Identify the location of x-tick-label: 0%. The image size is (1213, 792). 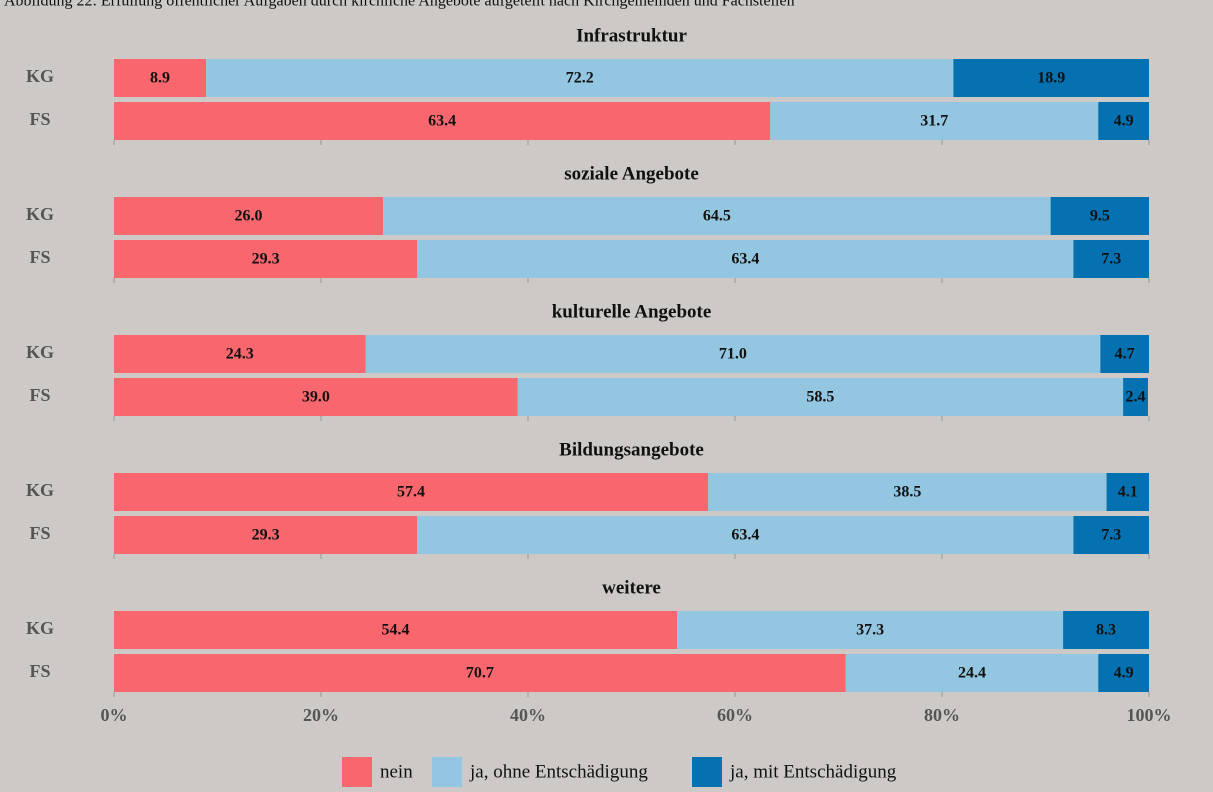
(114, 715).